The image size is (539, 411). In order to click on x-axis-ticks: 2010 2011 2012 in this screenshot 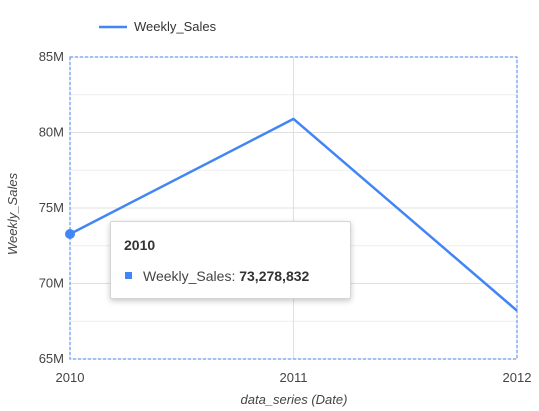, I will do `click(294, 377)`.